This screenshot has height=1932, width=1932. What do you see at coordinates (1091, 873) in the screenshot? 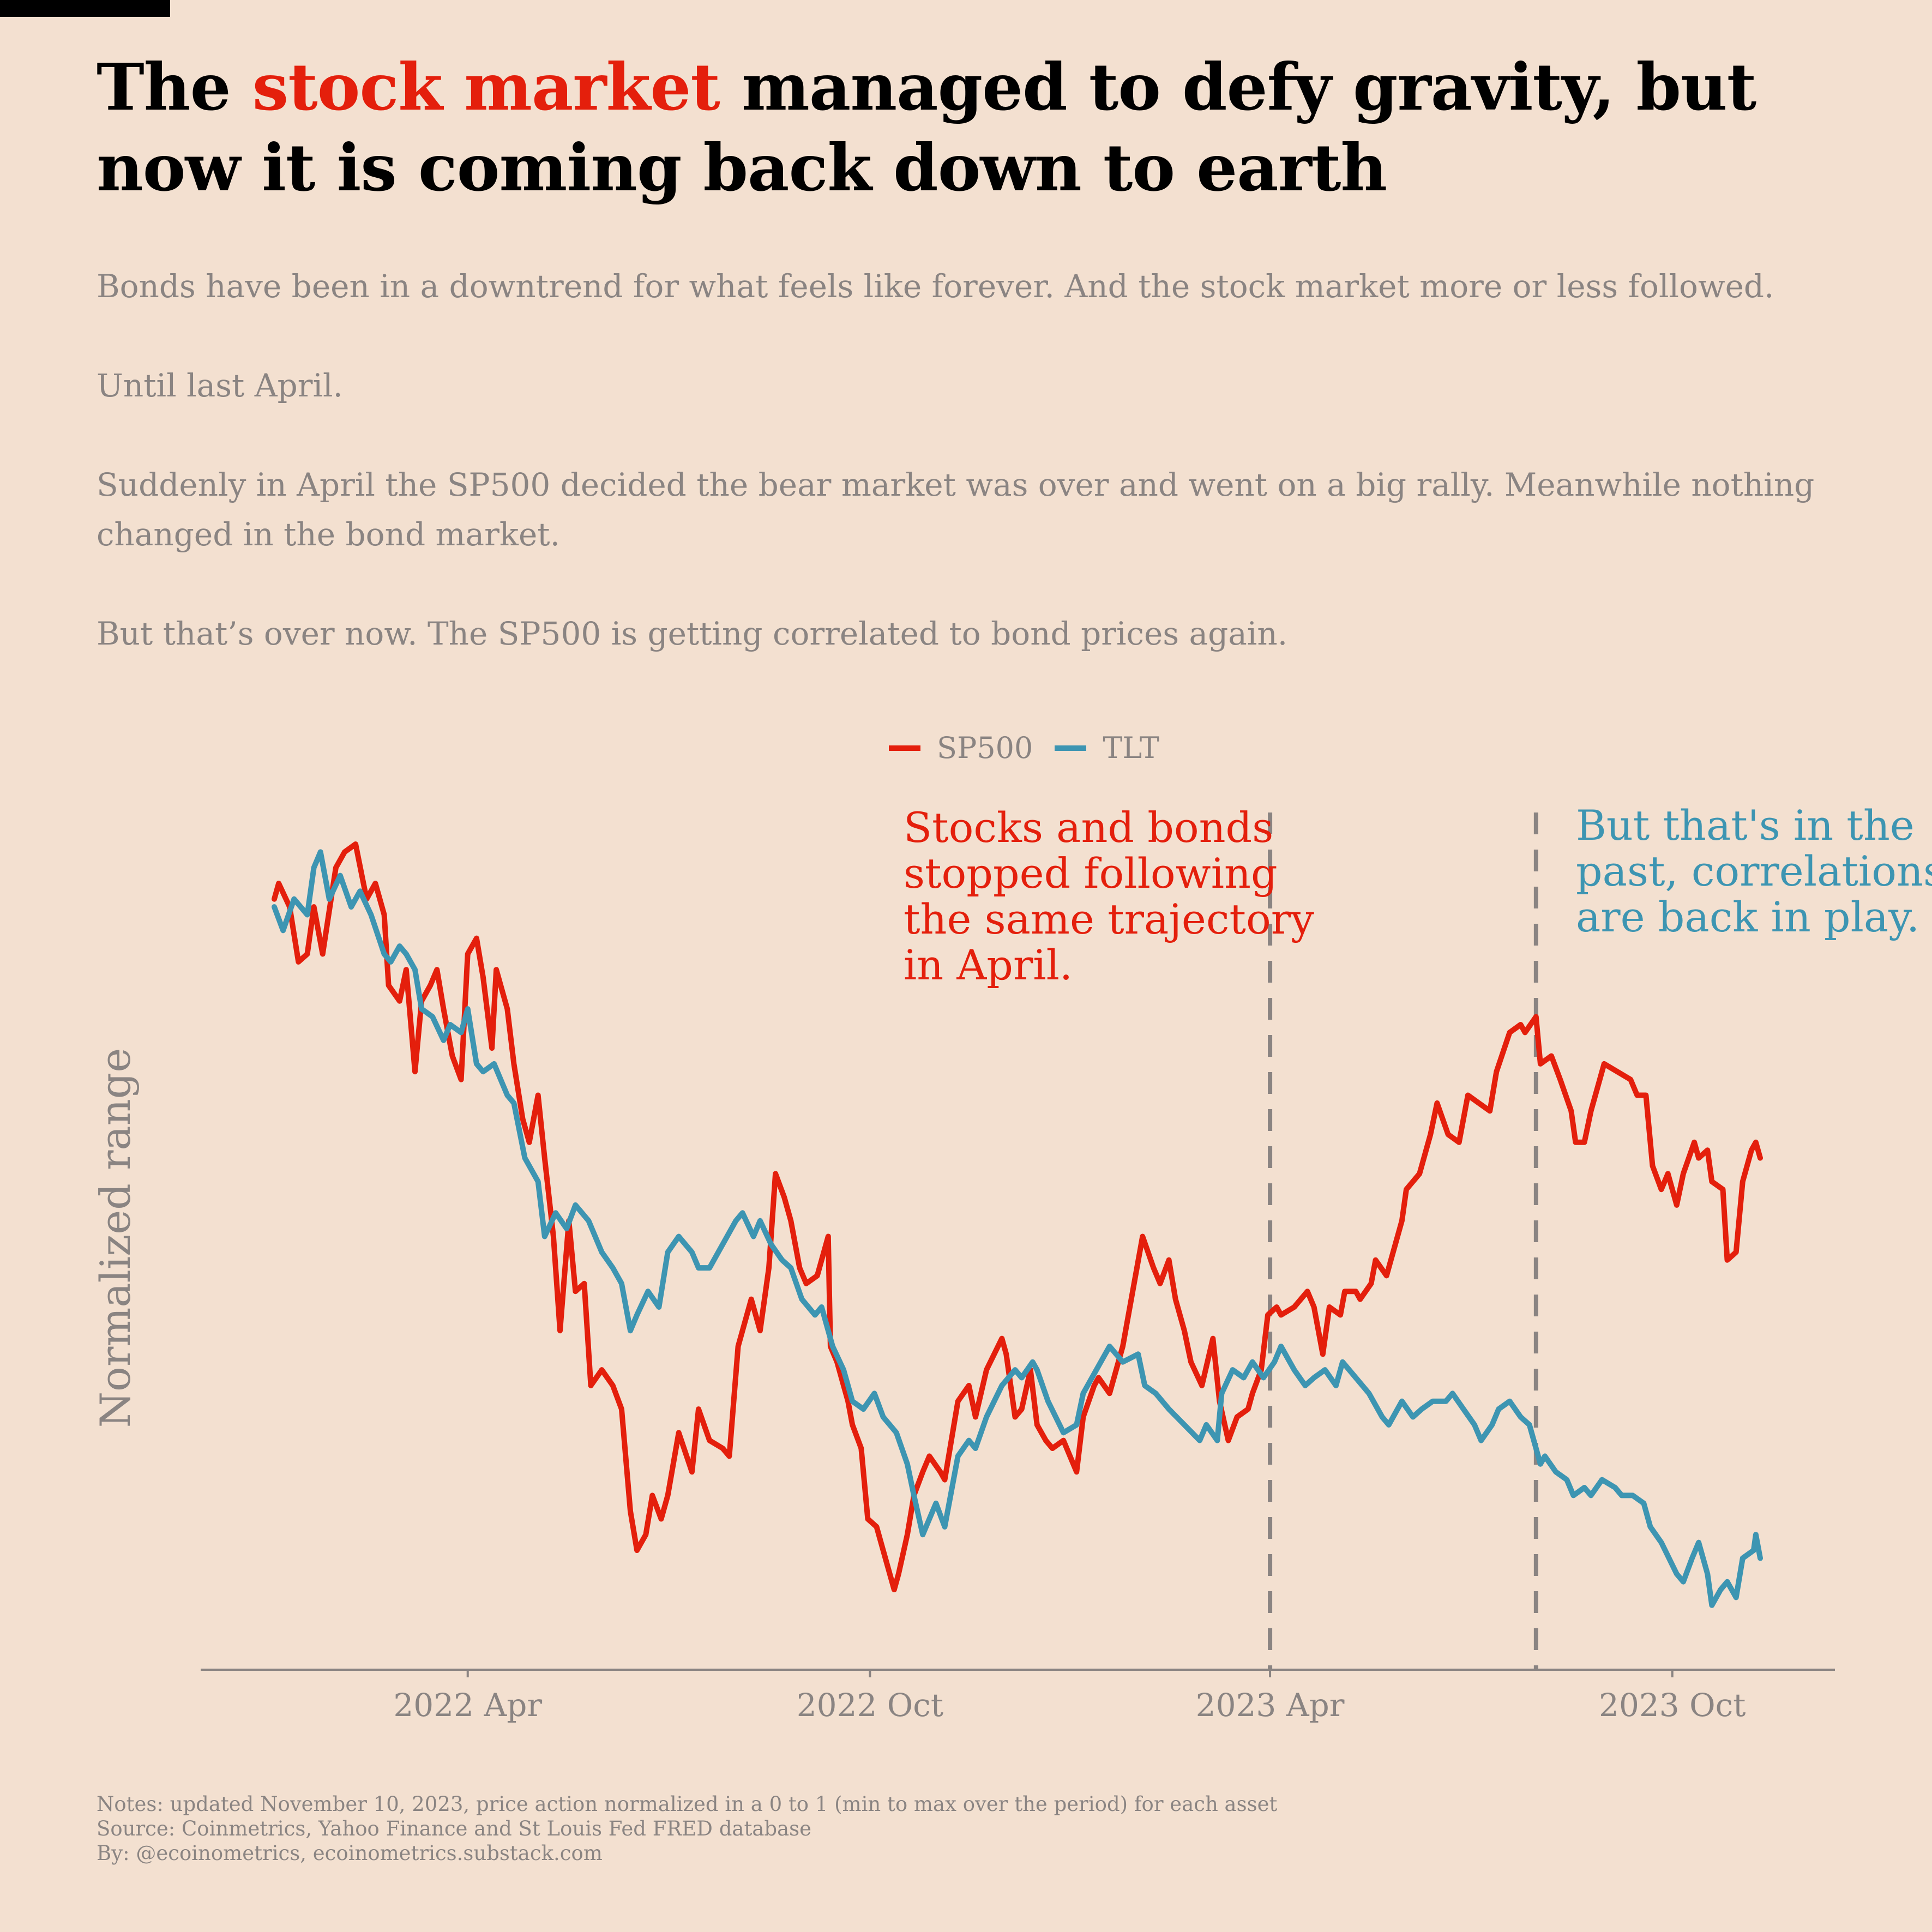
I see `annotation-line: stopped following` at bounding box center [1091, 873].